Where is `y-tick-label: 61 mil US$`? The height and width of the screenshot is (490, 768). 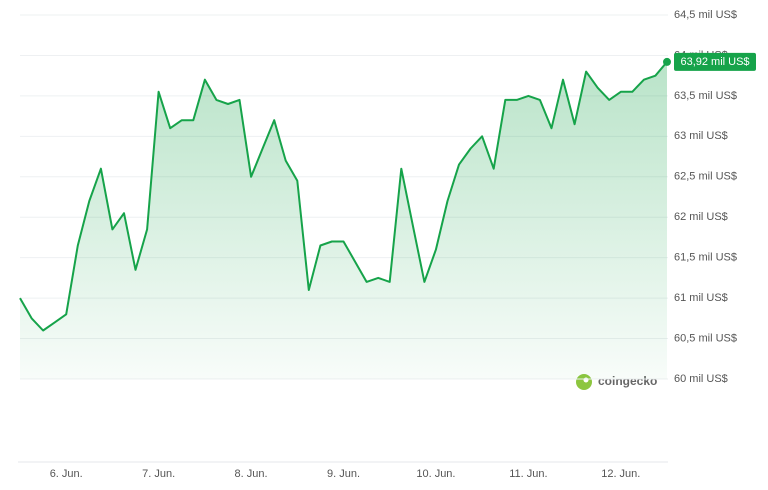 y-tick-label: 61 mil US$ is located at coordinates (701, 298).